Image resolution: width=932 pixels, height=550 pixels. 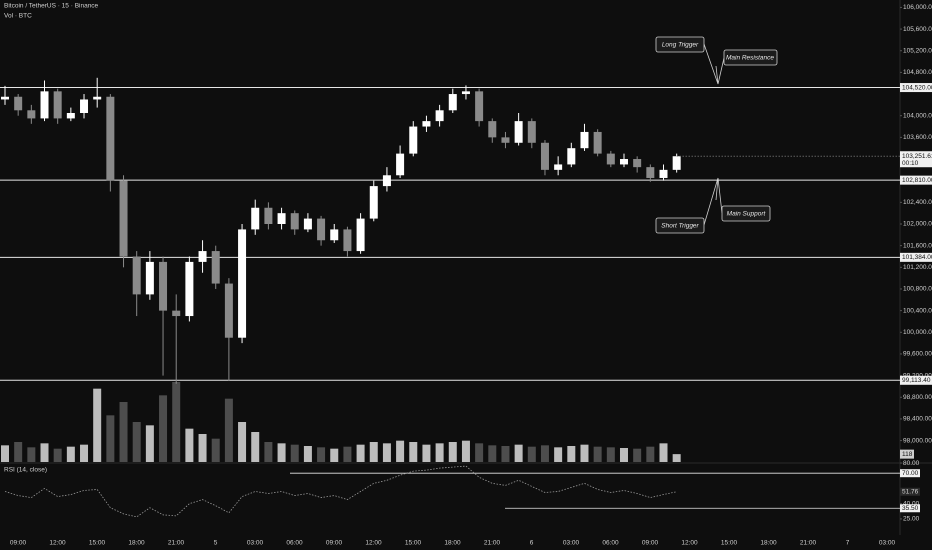 What do you see at coordinates (917, 267) in the screenshot?
I see `y-tick-label: 101,200.00` at bounding box center [917, 267].